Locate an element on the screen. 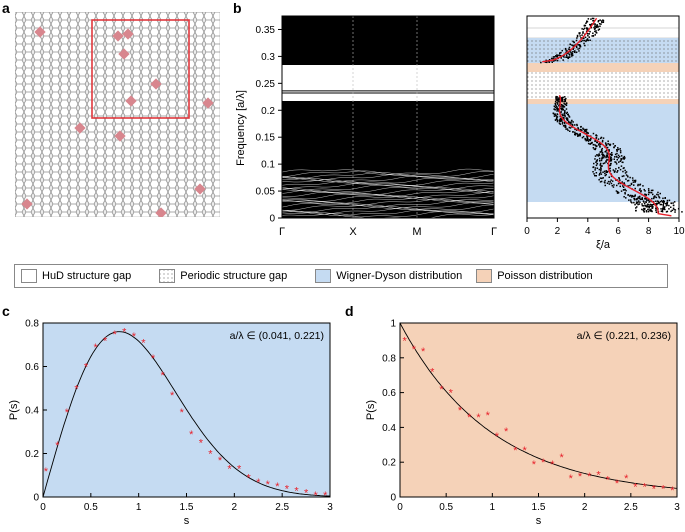  supercell-frame is located at coordinates (140, 69).